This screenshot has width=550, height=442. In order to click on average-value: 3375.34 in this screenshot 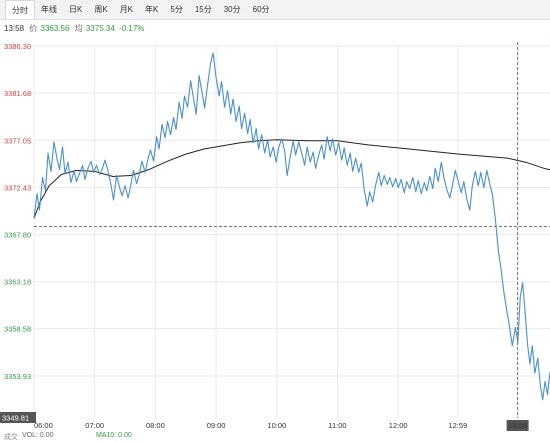, I will do `click(100, 28)`.